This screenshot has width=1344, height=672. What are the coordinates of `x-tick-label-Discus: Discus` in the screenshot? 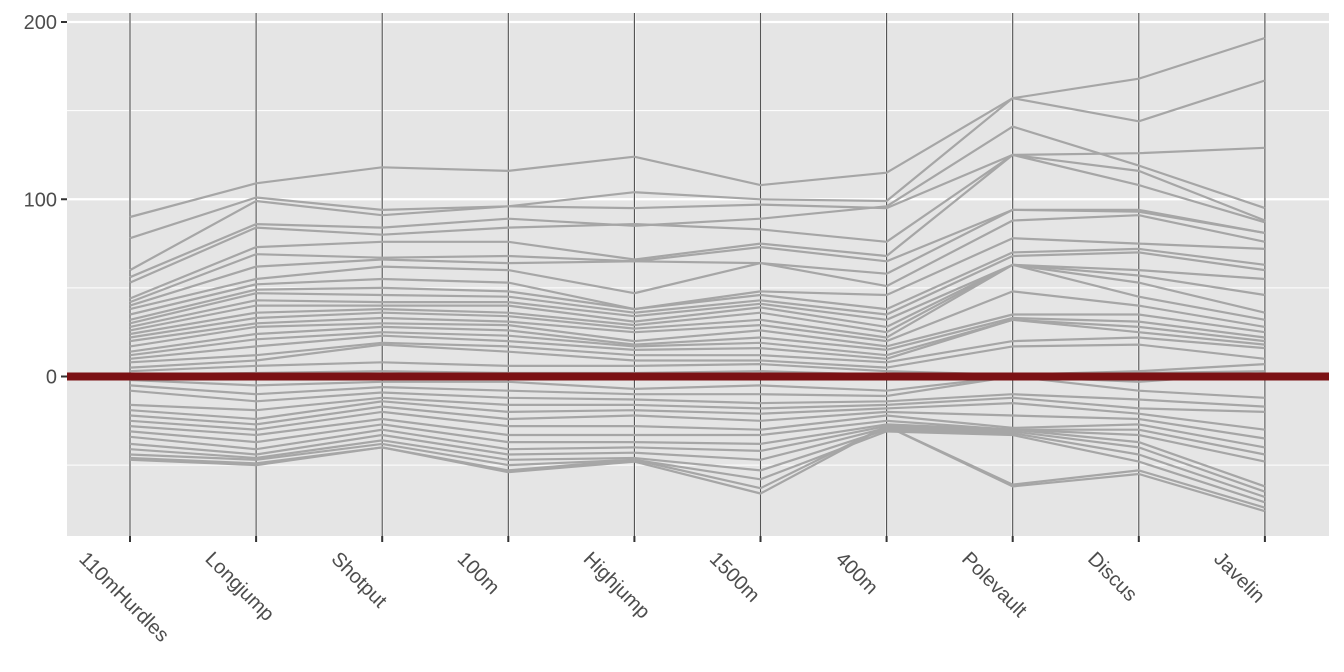 It's located at (1112, 577).